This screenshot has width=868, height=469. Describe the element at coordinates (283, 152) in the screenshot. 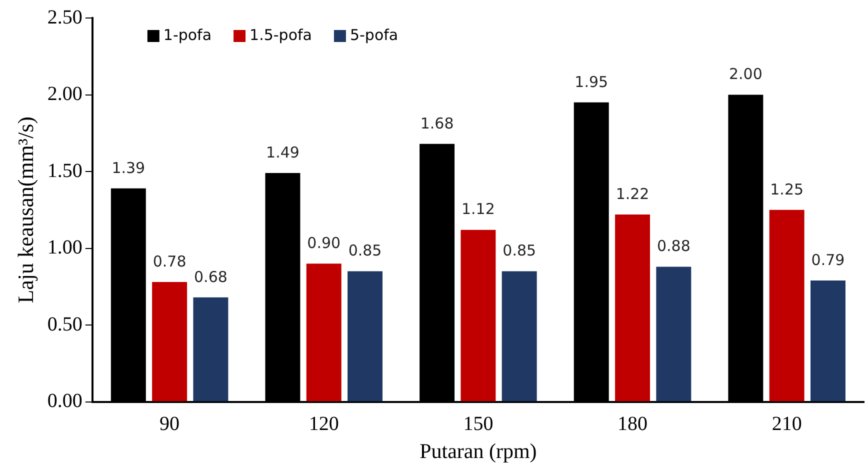

I see `data-label: 1.49` at that location.